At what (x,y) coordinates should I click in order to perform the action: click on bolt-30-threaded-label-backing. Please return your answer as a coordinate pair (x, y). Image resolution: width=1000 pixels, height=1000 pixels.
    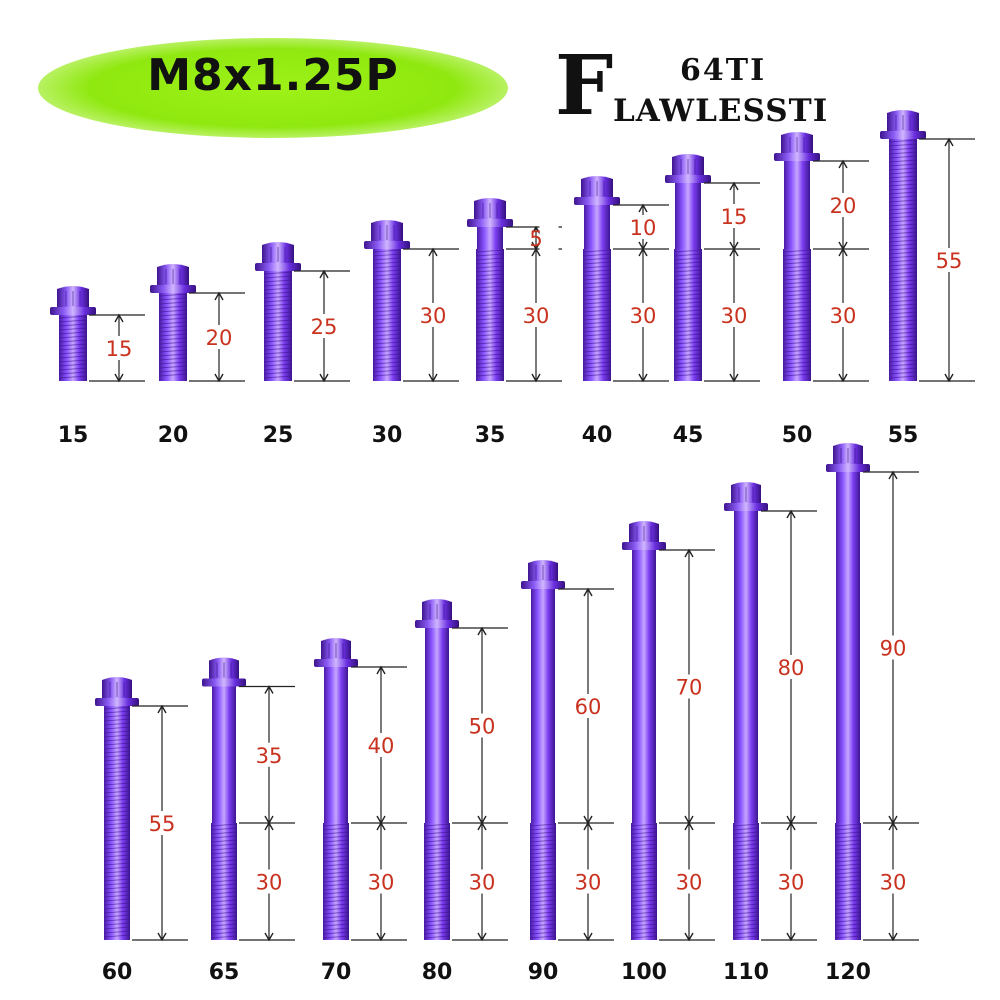
    Looking at the image, I should click on (446, 315).